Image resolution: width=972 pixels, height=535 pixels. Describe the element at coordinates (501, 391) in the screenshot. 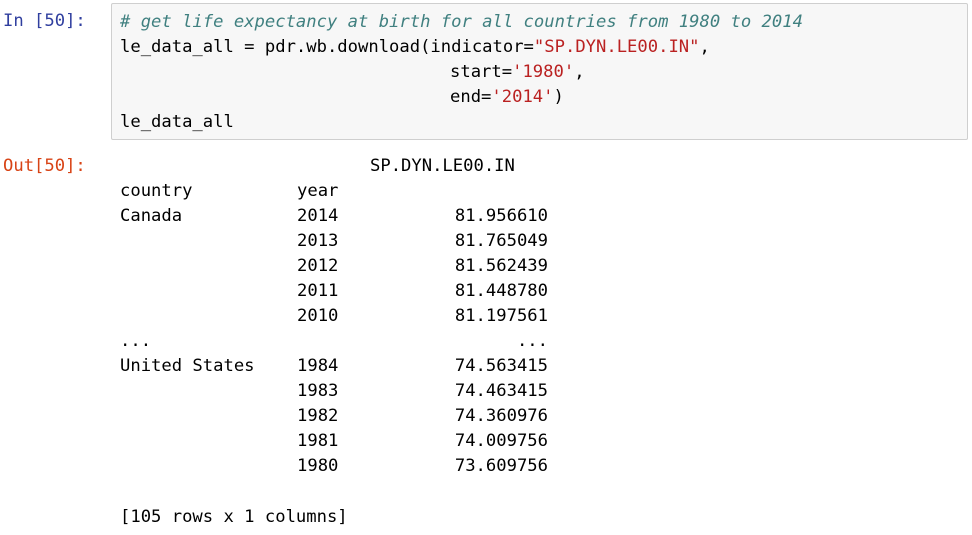

I see `row-value: 74.463415` at that location.